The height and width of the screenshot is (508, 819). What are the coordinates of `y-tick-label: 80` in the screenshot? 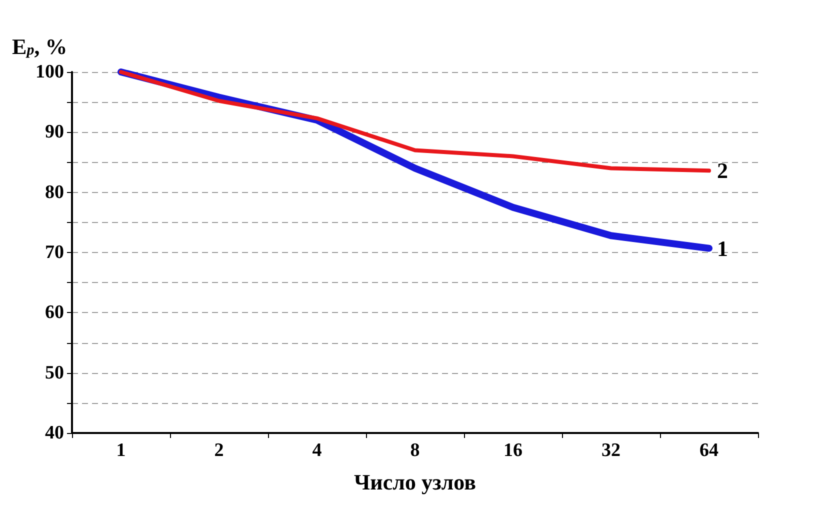 It's located at (54, 192).